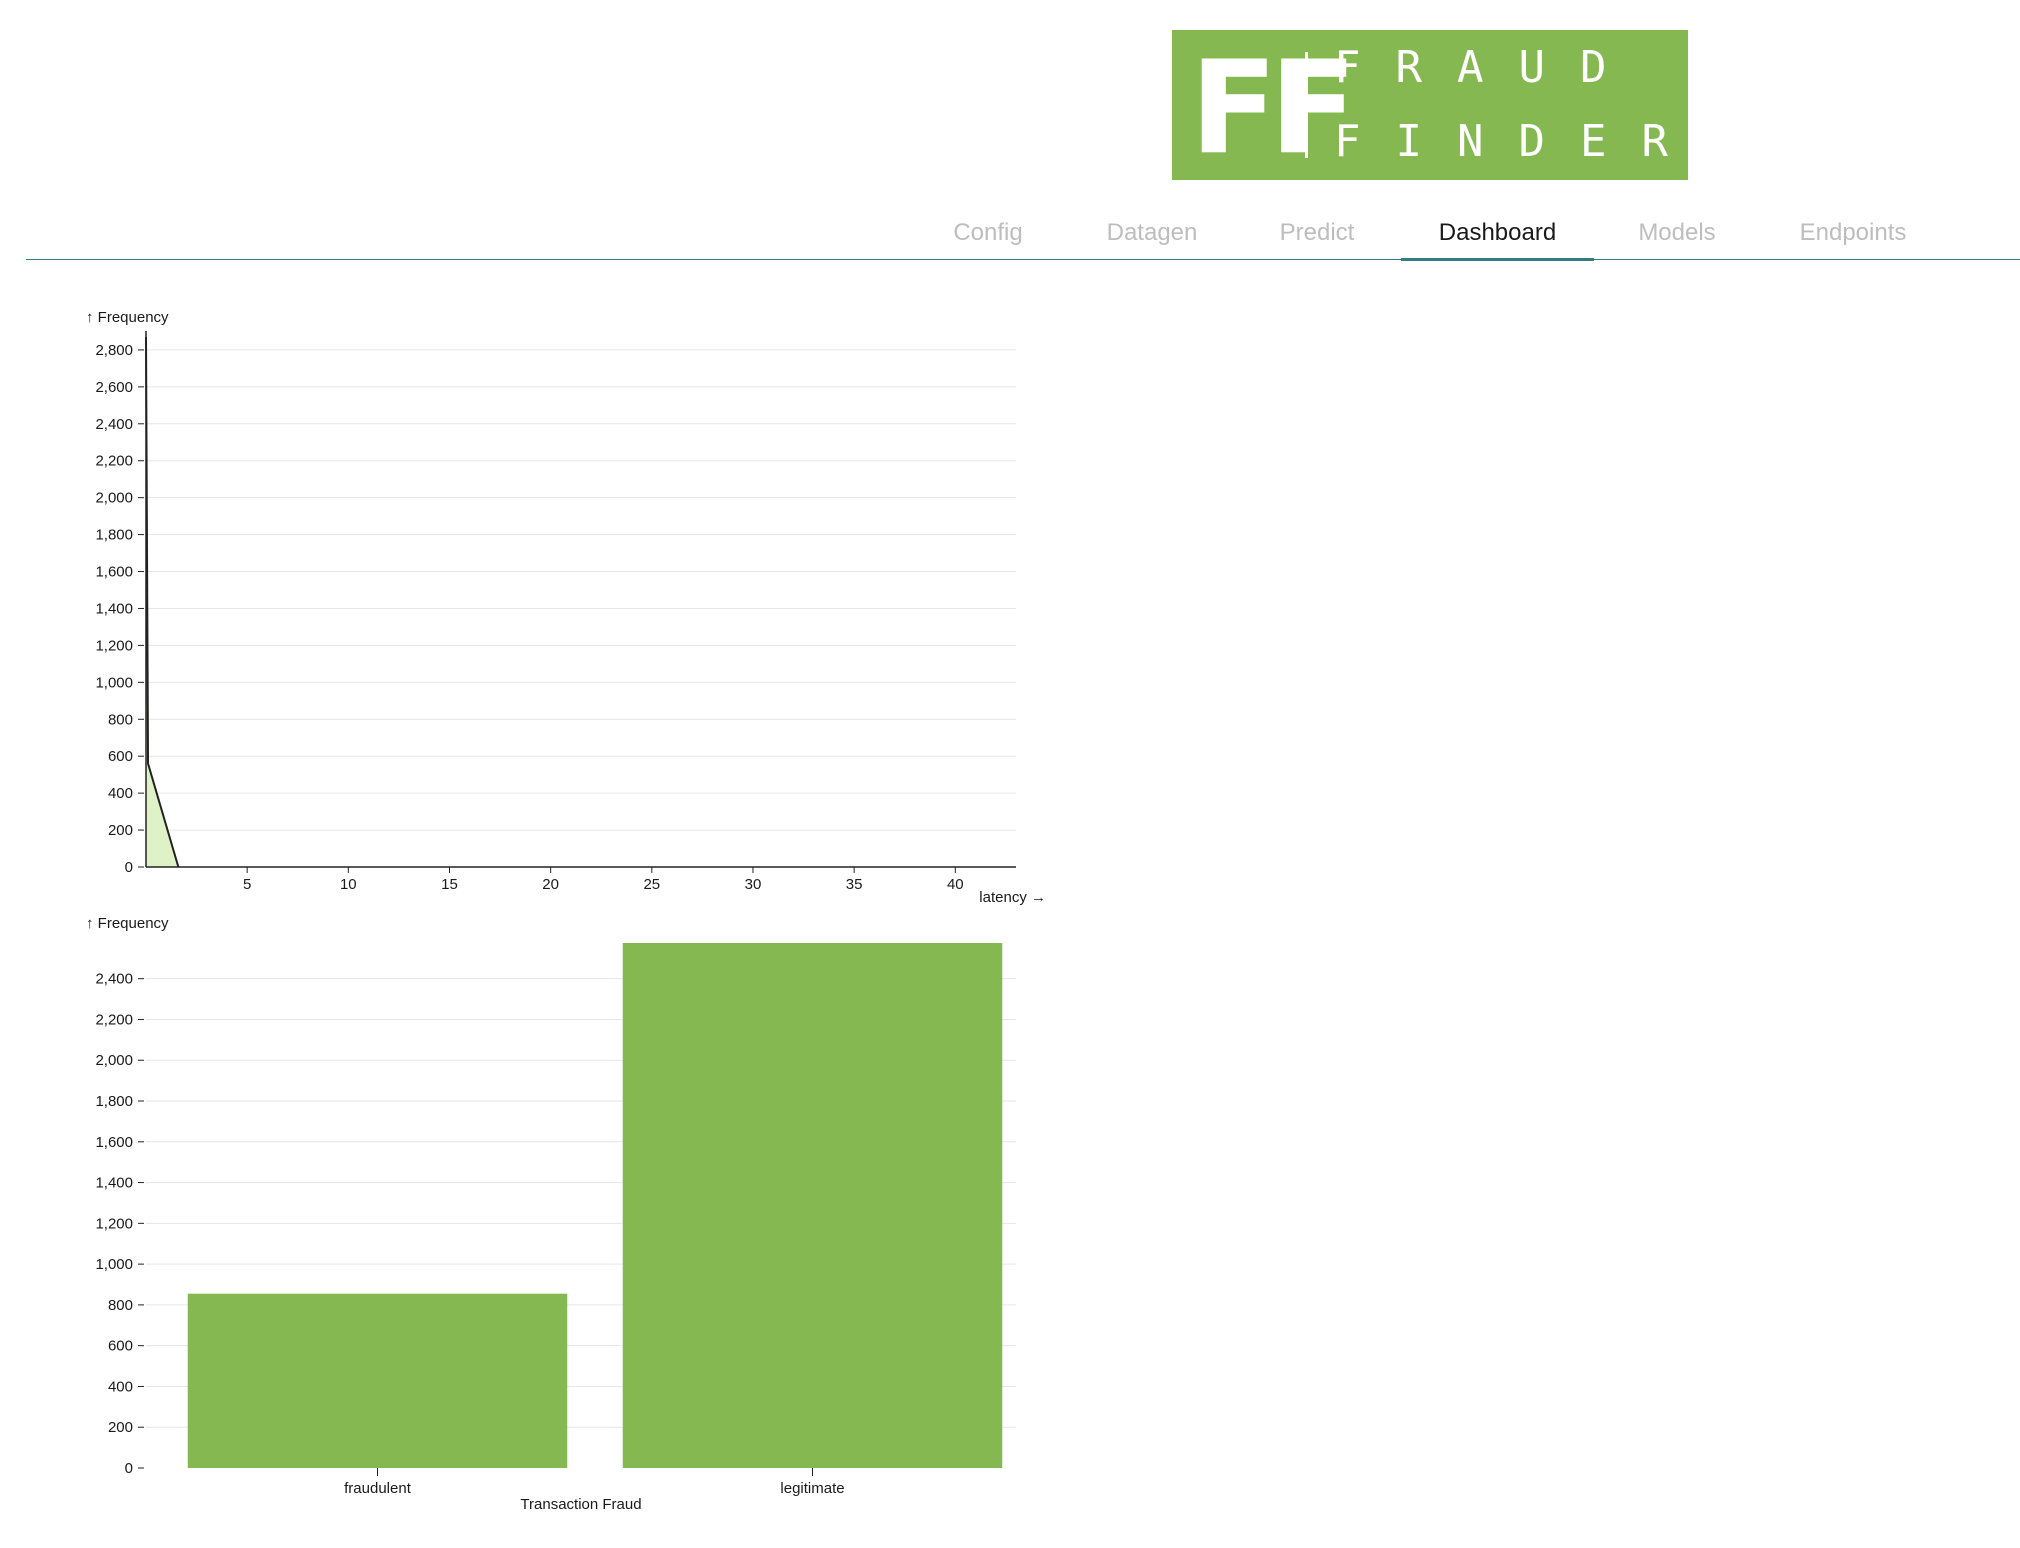 This screenshot has width=2020, height=1548. I want to click on latency-y-tick-label: 800, so click(120, 719).